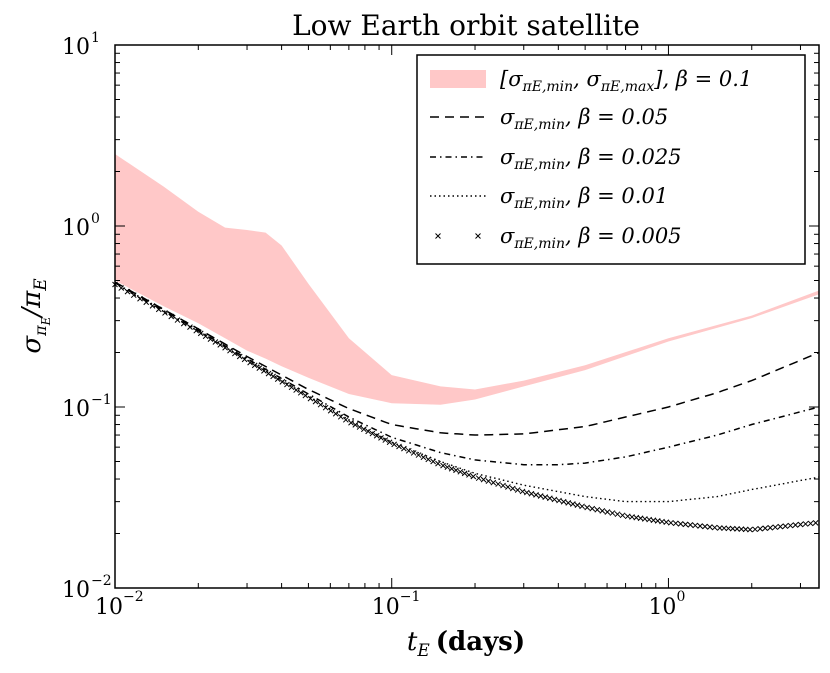 The image size is (830, 673). I want to click on x-axis-label-subscript: E, so click(423, 651).